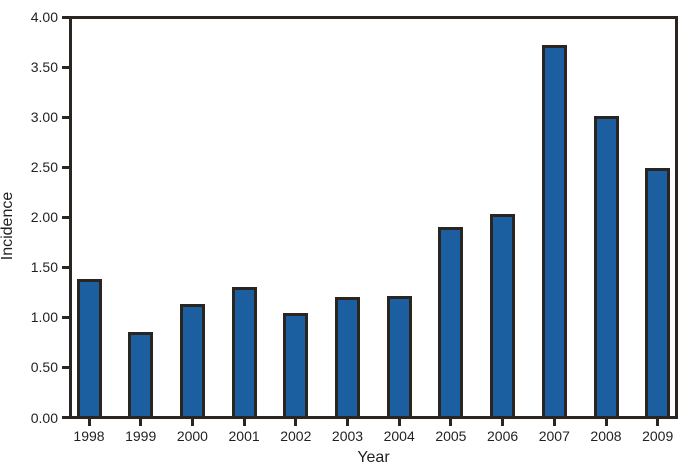 The height and width of the screenshot is (469, 689). Describe the element at coordinates (399, 422) in the screenshot. I see `x-tick-mark-2004` at that location.